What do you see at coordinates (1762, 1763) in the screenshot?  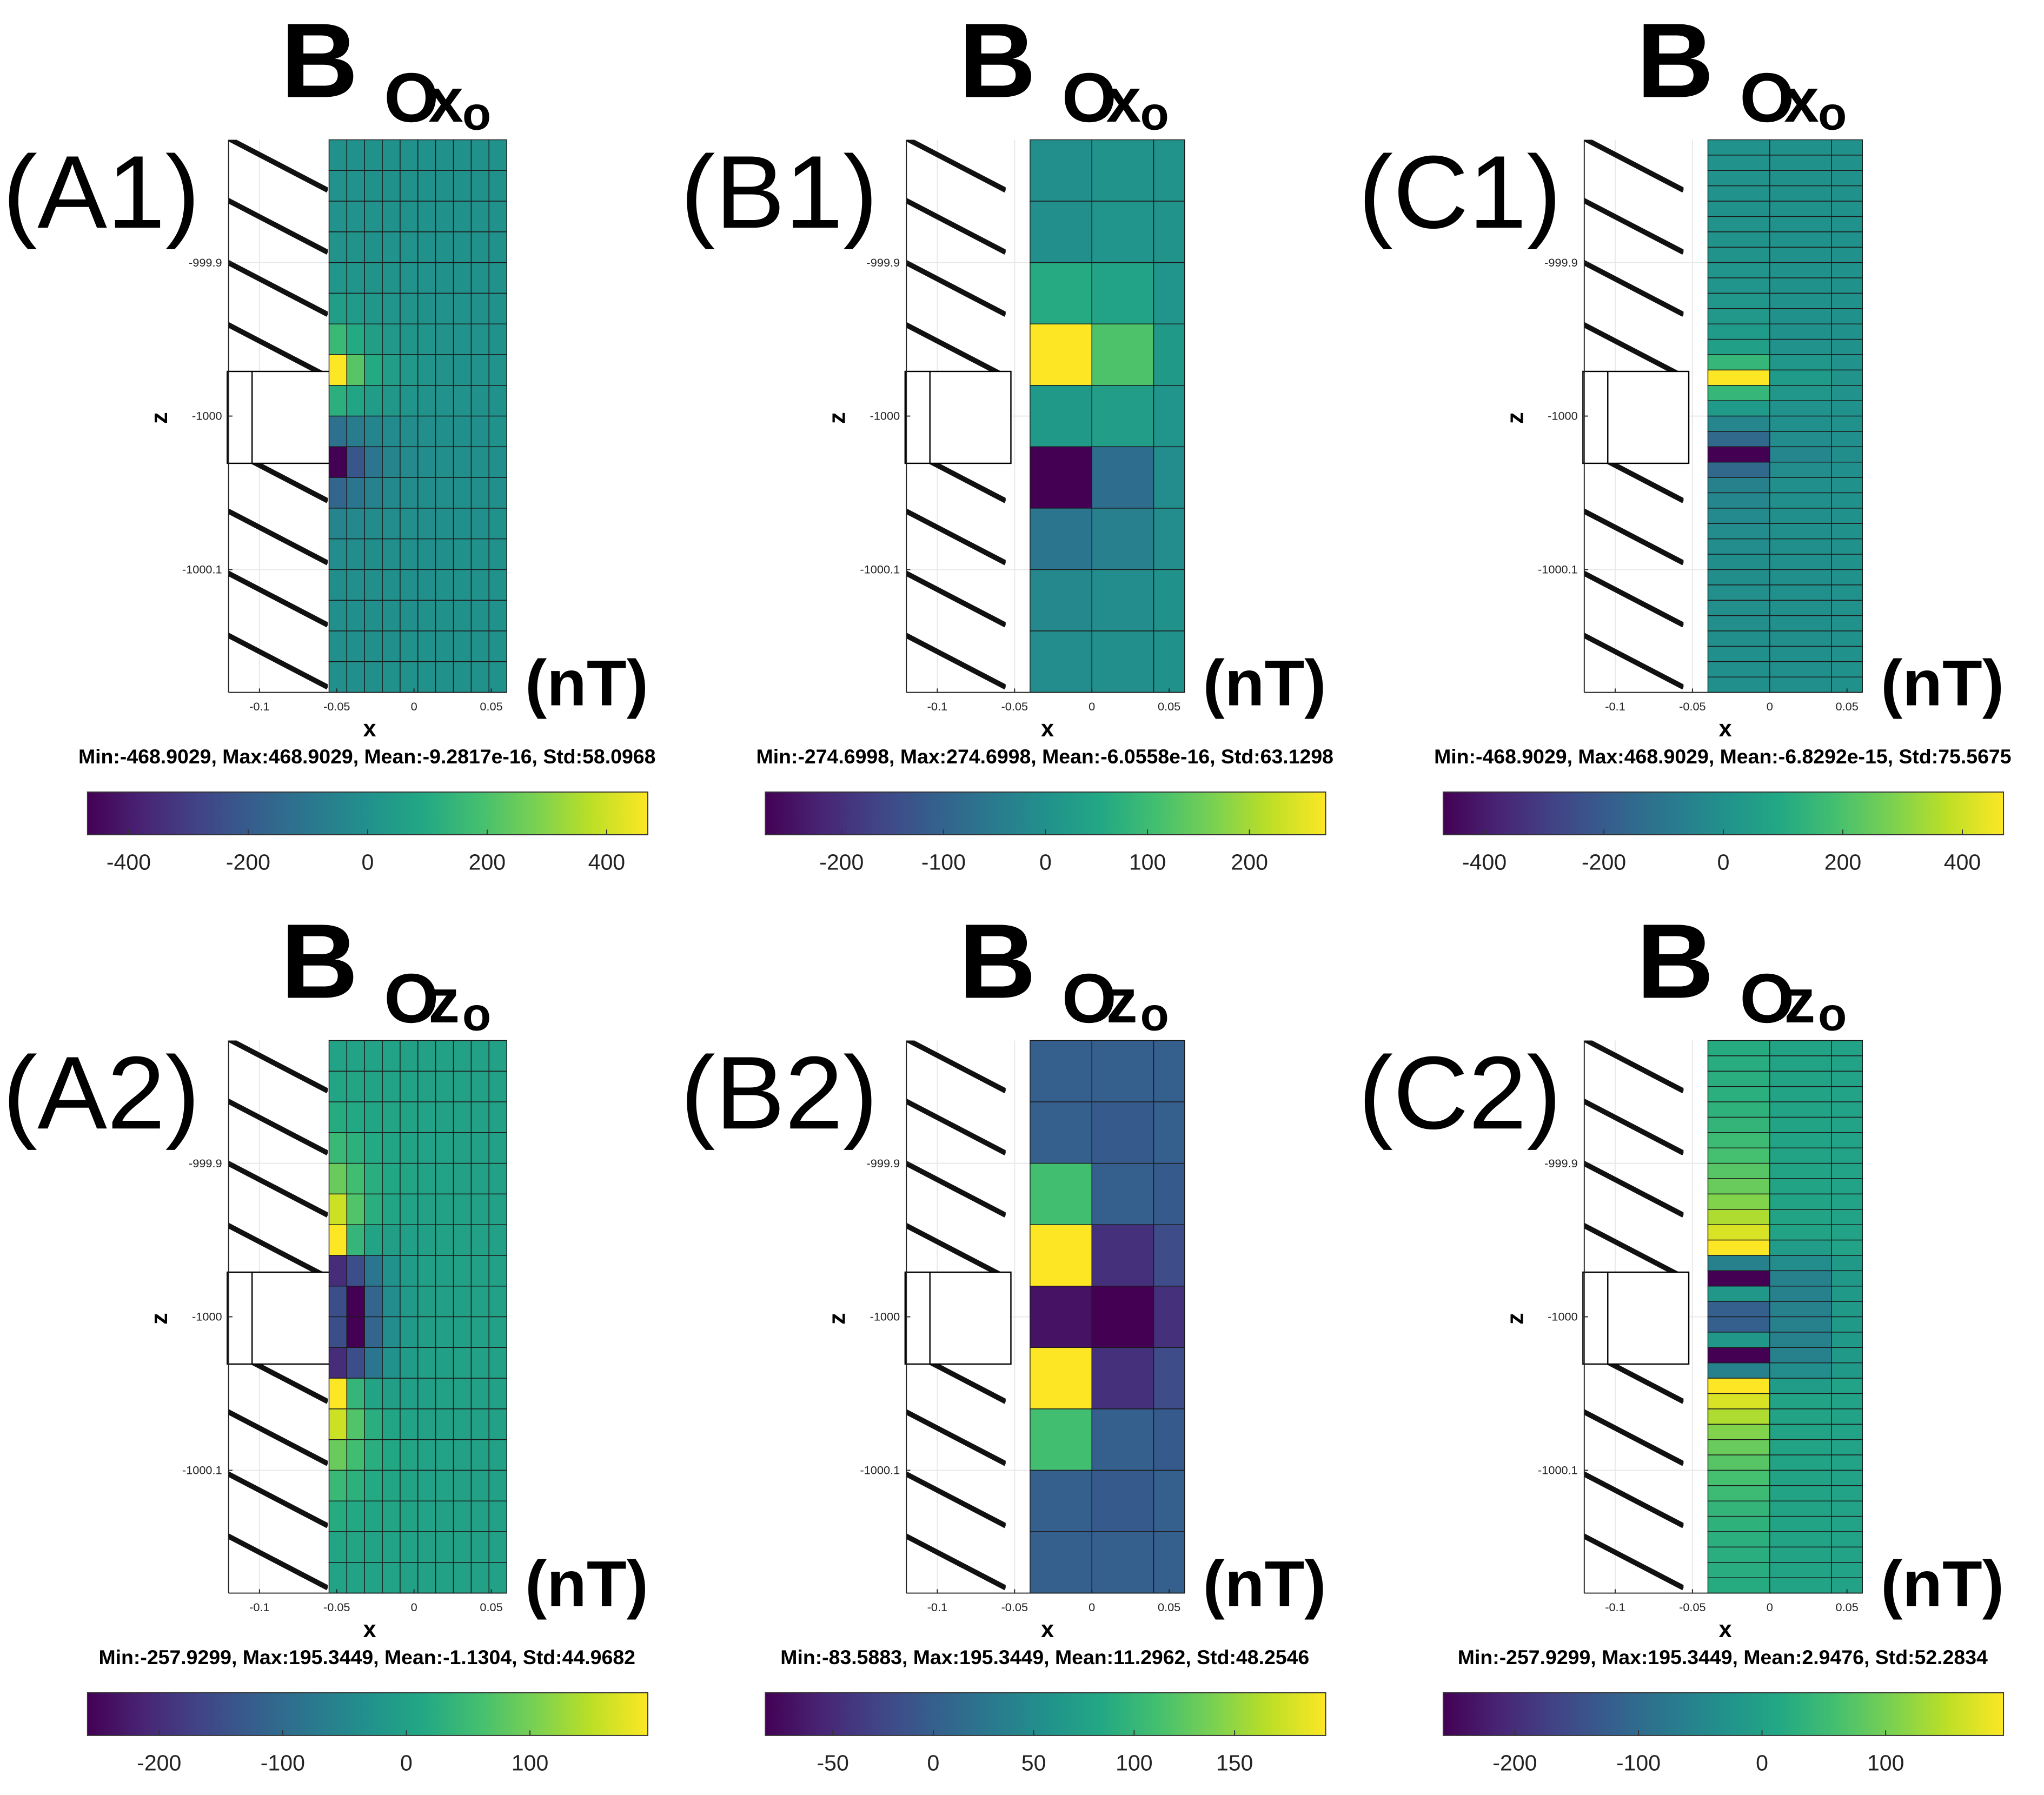 I see `colorbar-tick-label: 0` at bounding box center [1762, 1763].